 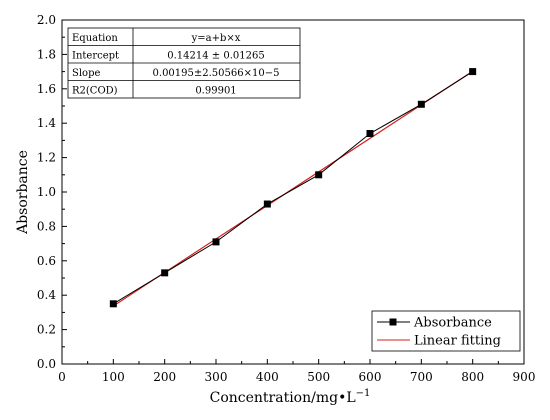 What do you see at coordinates (46, 20) in the screenshot?
I see `y-tick-label: 2.0` at bounding box center [46, 20].